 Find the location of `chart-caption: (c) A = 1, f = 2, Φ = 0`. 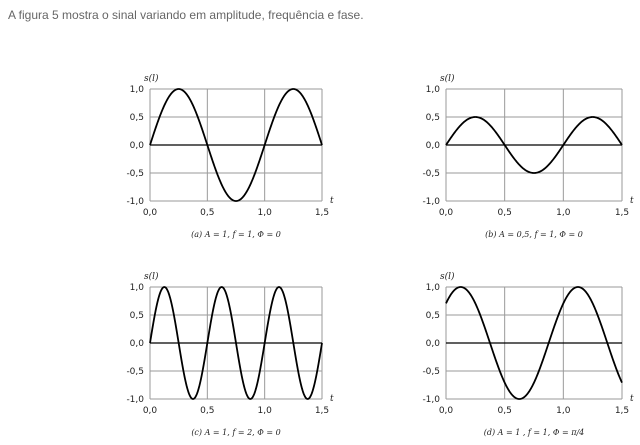

chart-caption: (c) A = 1, f = 2, Φ = 0 is located at coordinates (235, 432).